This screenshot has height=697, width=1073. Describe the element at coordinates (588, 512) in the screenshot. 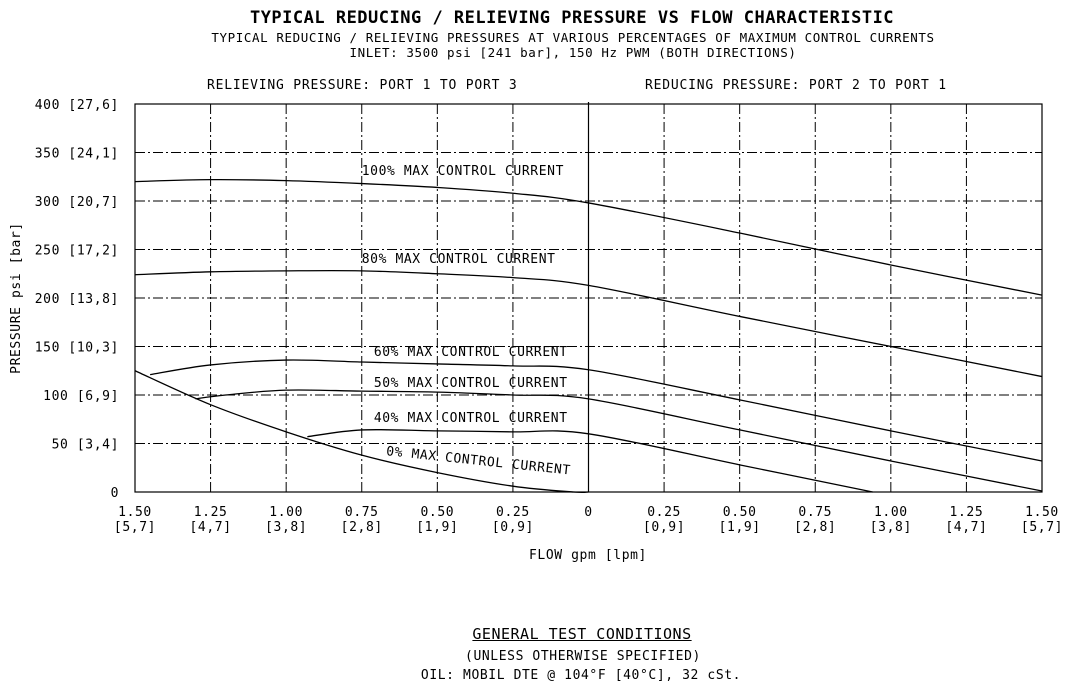

I see `x-tick-label: 0` at that location.